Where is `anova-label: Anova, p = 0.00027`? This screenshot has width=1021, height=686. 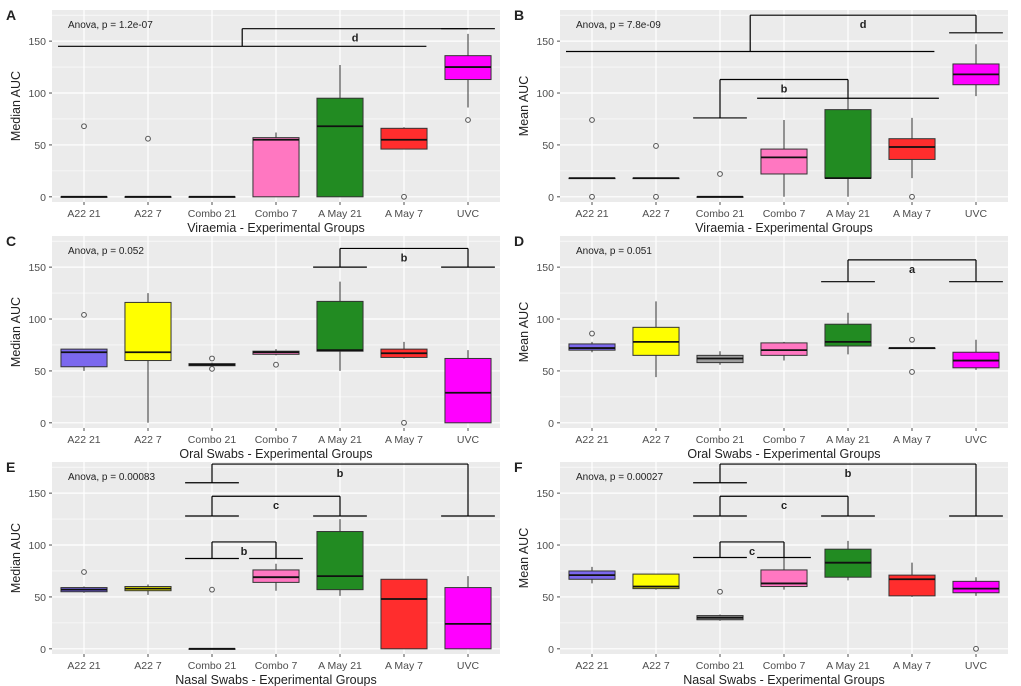
anova-label: Anova, p = 0.00027 is located at coordinates (619, 477).